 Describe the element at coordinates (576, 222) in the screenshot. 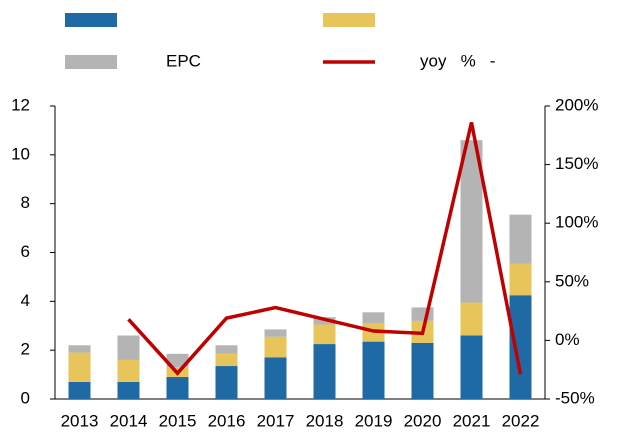

I see `y2-tick-label: 100%` at that location.